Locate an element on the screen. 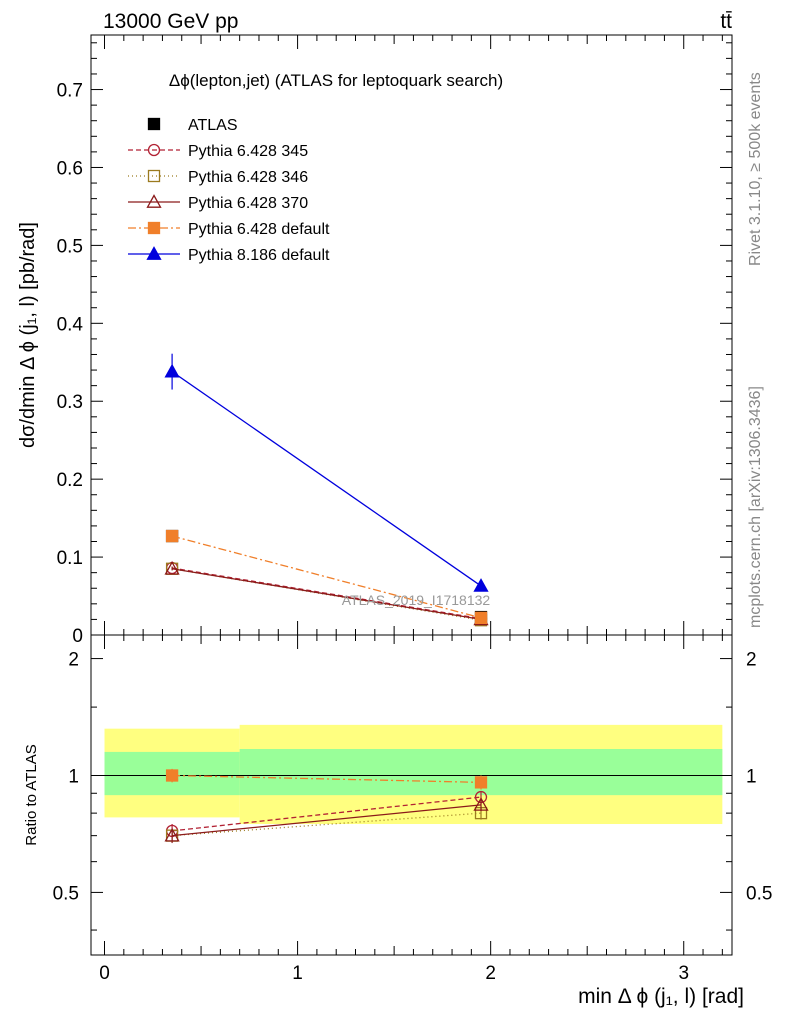 Image resolution: width=786 pixels, height=1024 pixels. legend-label-pythia-6-428-346: Pythia 6.428 346 is located at coordinates (248, 177).